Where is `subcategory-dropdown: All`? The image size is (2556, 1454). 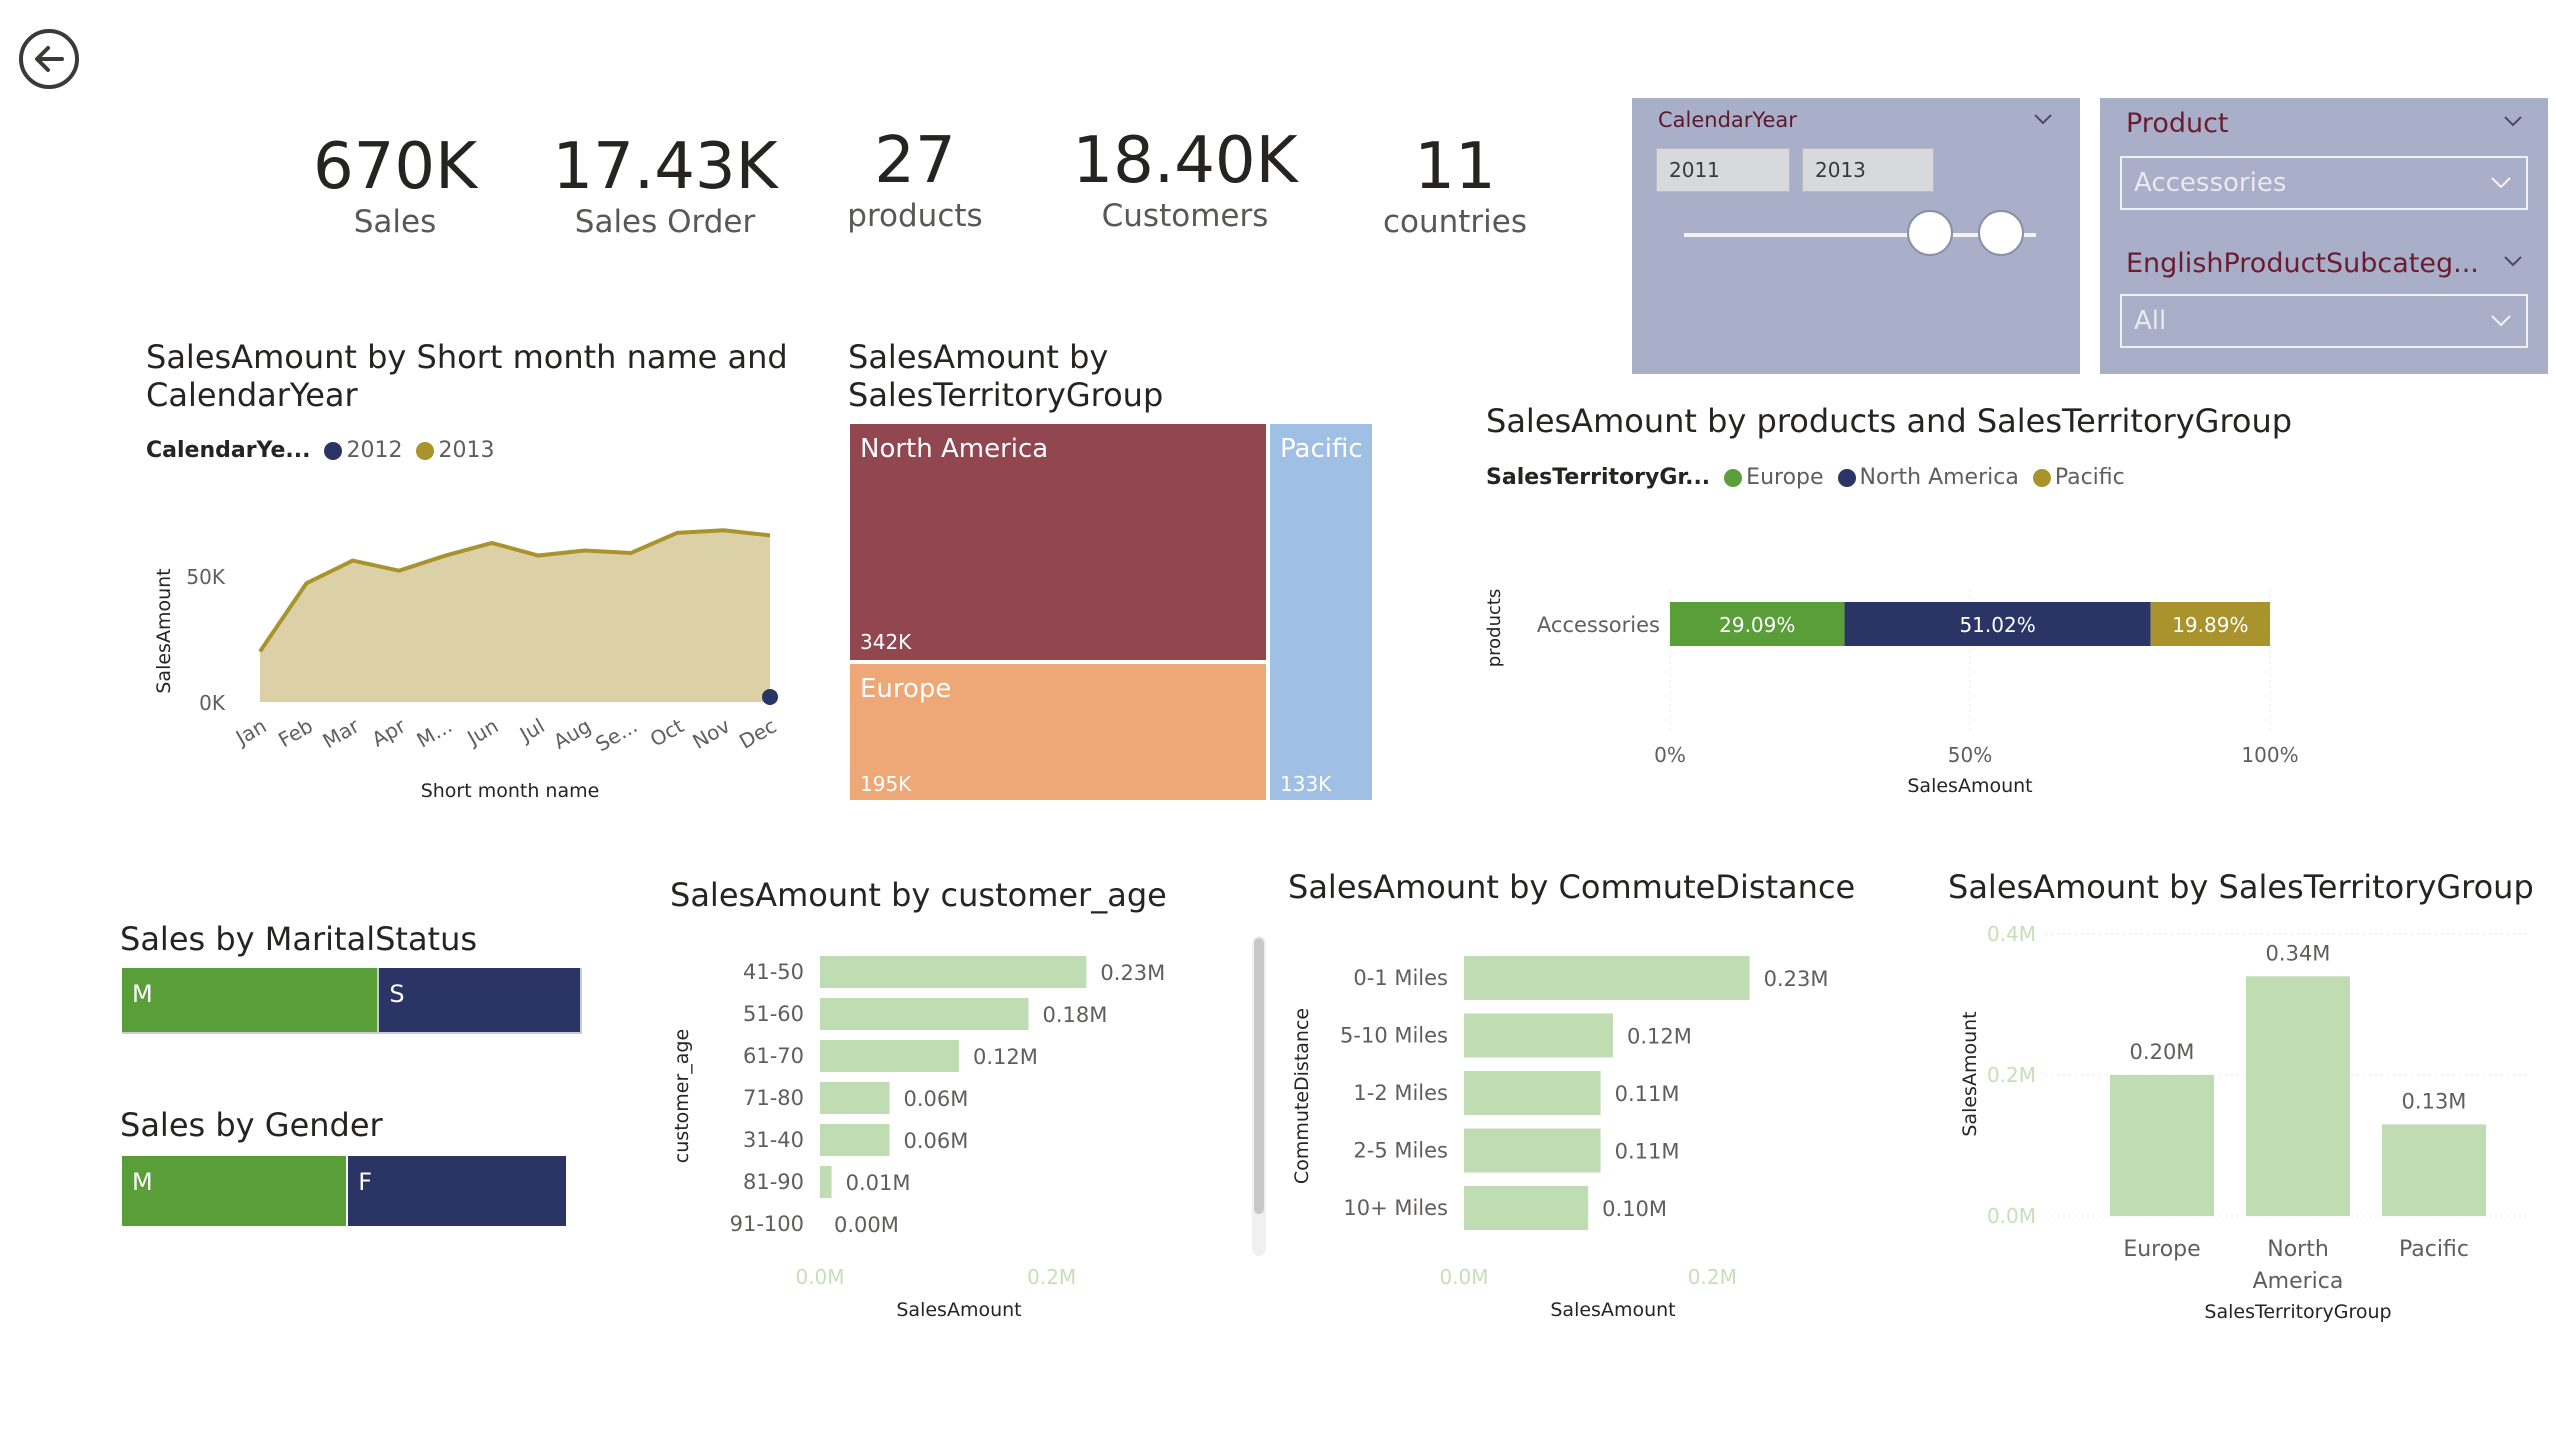 subcategory-dropdown: All is located at coordinates (2324, 321).